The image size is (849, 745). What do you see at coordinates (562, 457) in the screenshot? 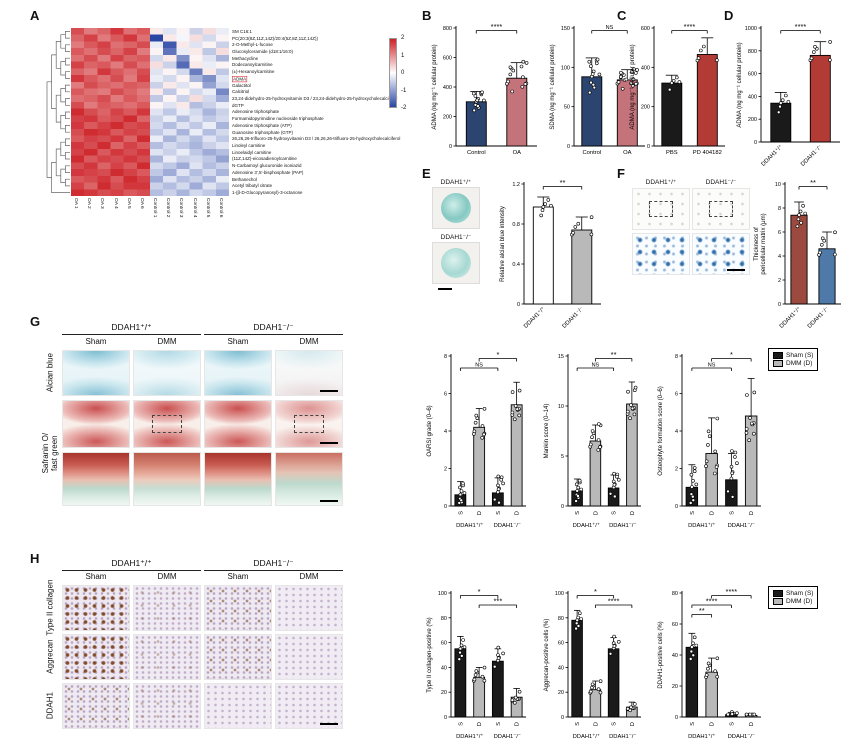
I see `svg-text: 5` at bounding box center [562, 457].